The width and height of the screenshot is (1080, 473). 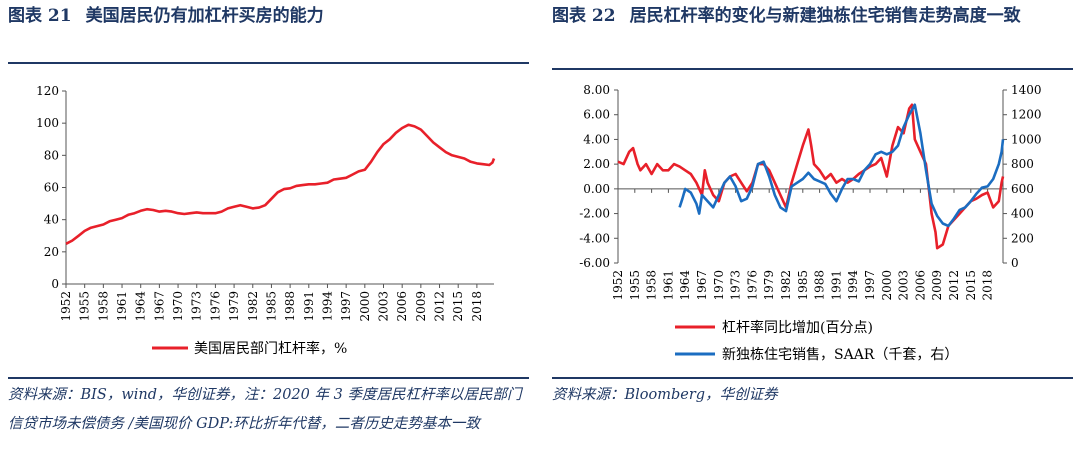 I want to click on right-figure-title-text: 居民杠杆率的变化与新建独栋住宅销售走势高度一致, so click(x=825, y=16).